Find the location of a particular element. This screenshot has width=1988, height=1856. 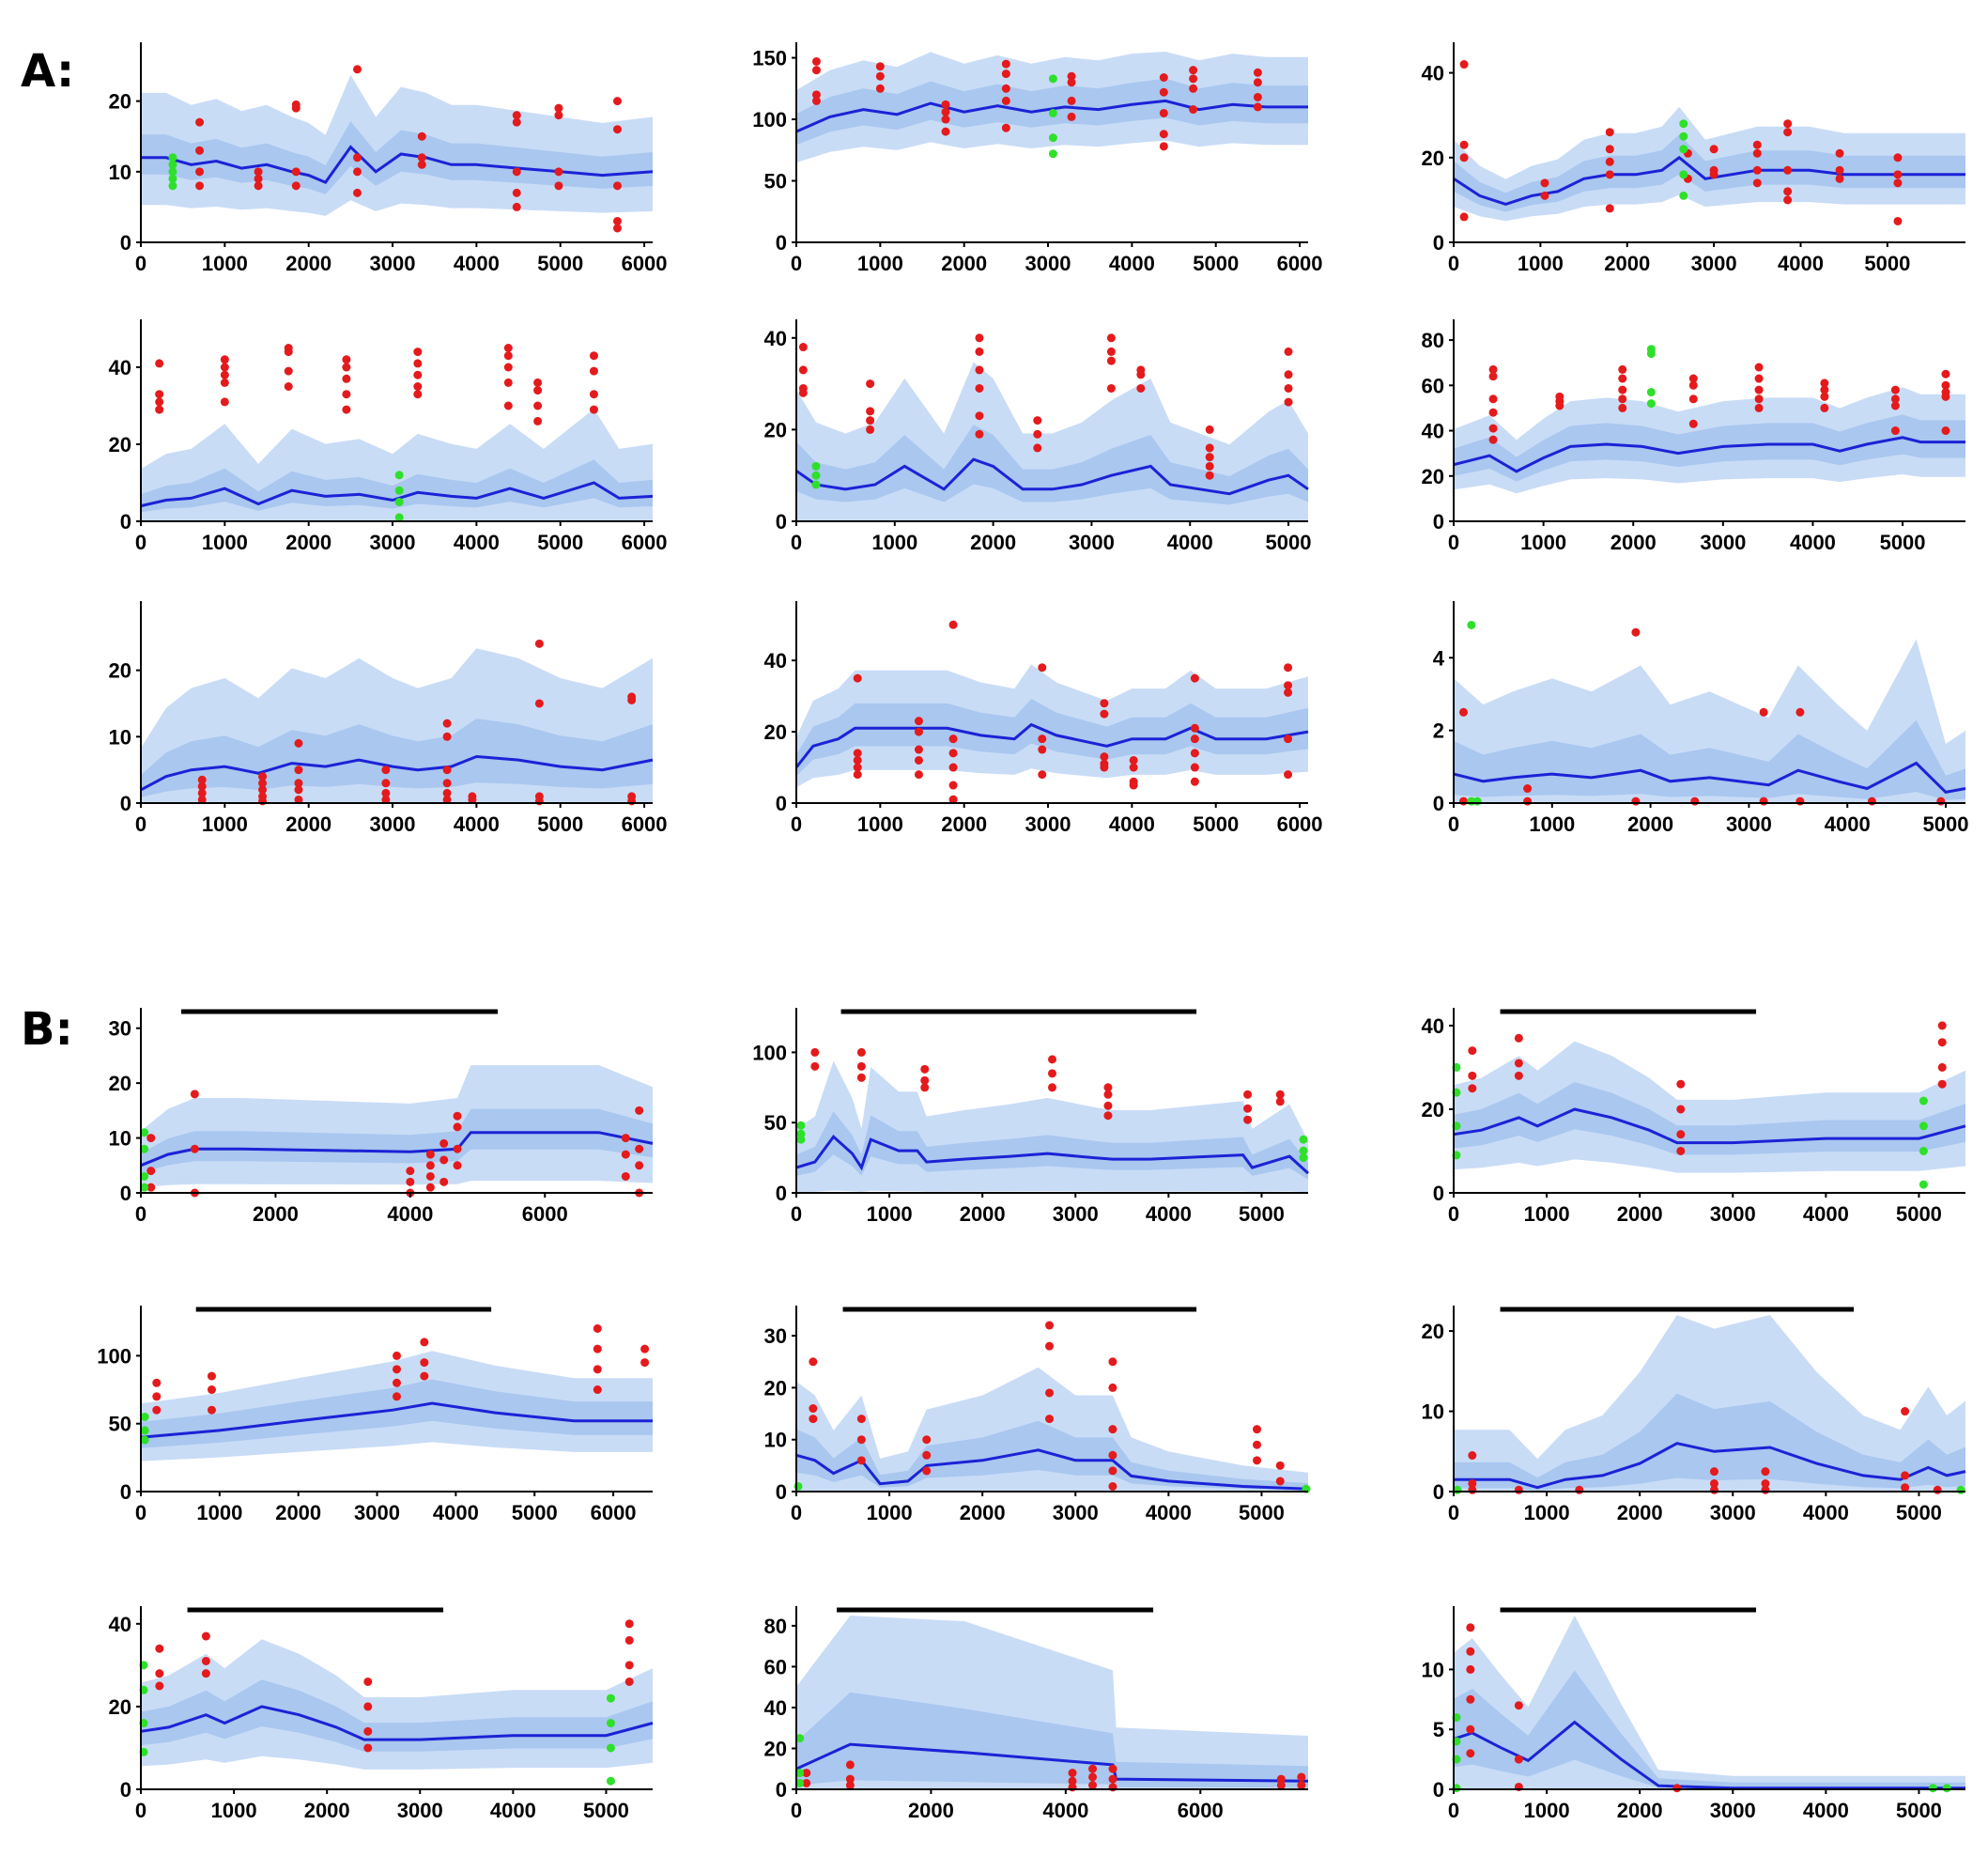

y-tick-label: 2 is located at coordinates (1438, 731).